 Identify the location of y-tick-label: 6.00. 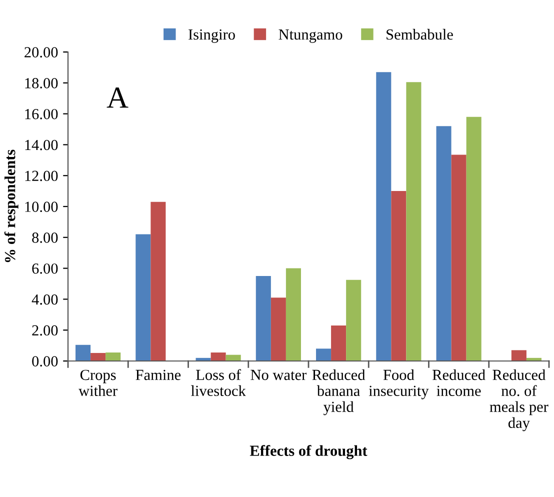
(45, 268).